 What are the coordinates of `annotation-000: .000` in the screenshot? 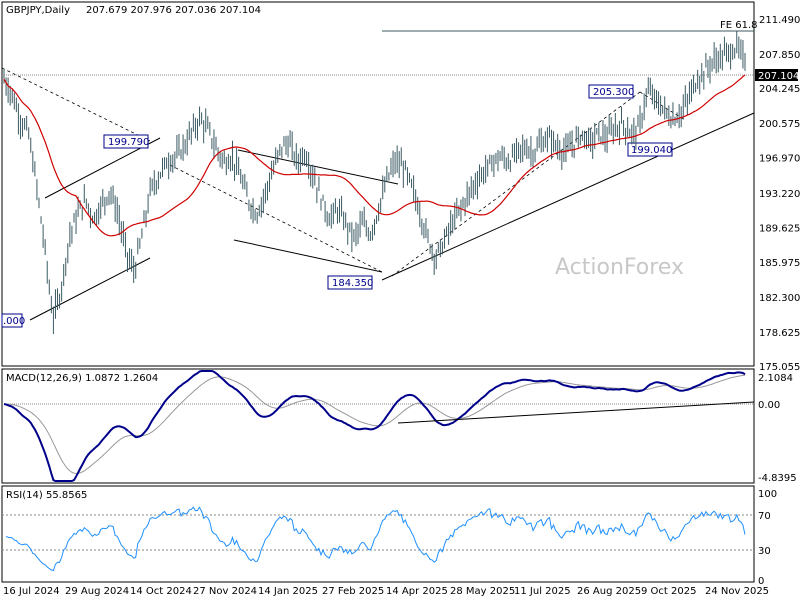 It's located at (14, 321).